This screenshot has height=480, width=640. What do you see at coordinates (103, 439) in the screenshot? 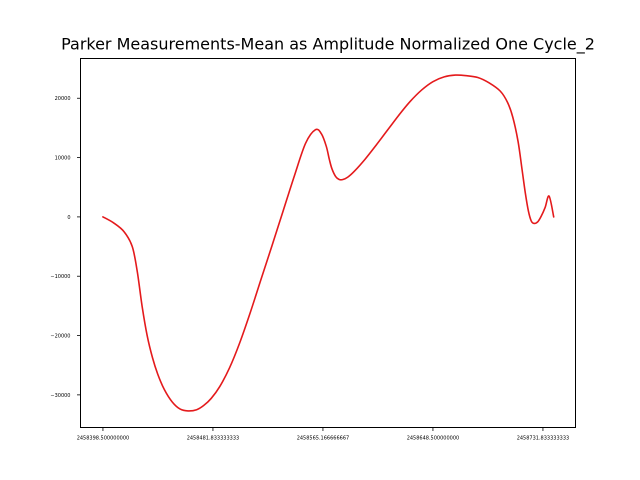
I see `x-tick-label: 2458398.500000000` at bounding box center [103, 439].